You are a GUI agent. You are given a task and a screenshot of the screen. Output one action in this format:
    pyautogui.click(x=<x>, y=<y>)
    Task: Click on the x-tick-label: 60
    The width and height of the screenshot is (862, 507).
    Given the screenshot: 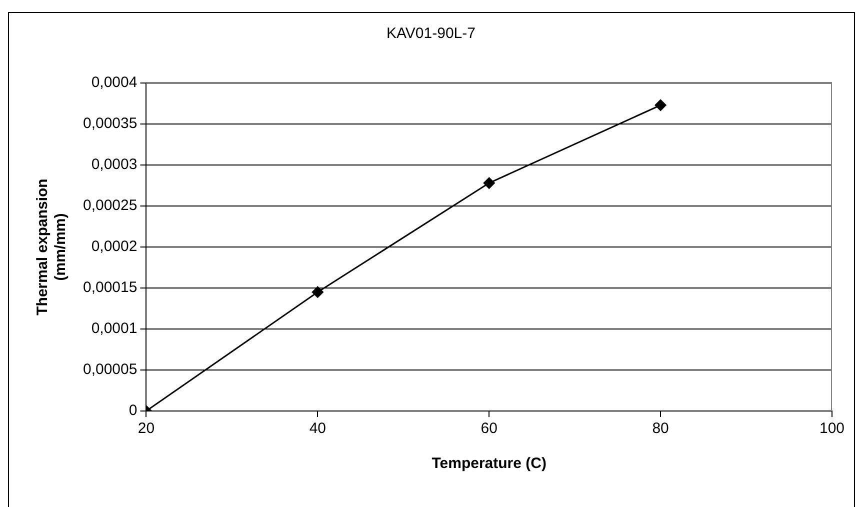 What is the action you would take?
    pyautogui.click(x=489, y=429)
    